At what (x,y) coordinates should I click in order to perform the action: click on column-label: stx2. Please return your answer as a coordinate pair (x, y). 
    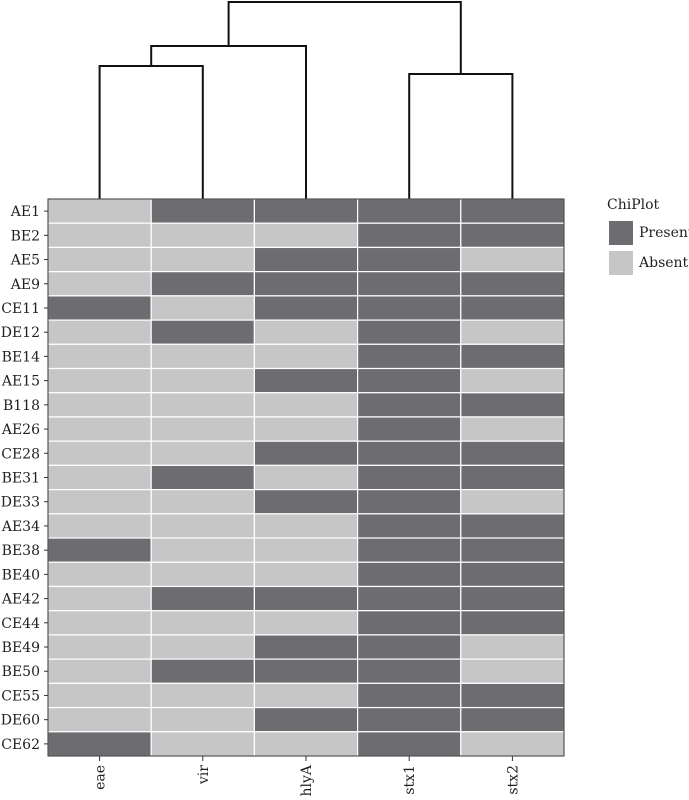
    Looking at the image, I should click on (513, 780).